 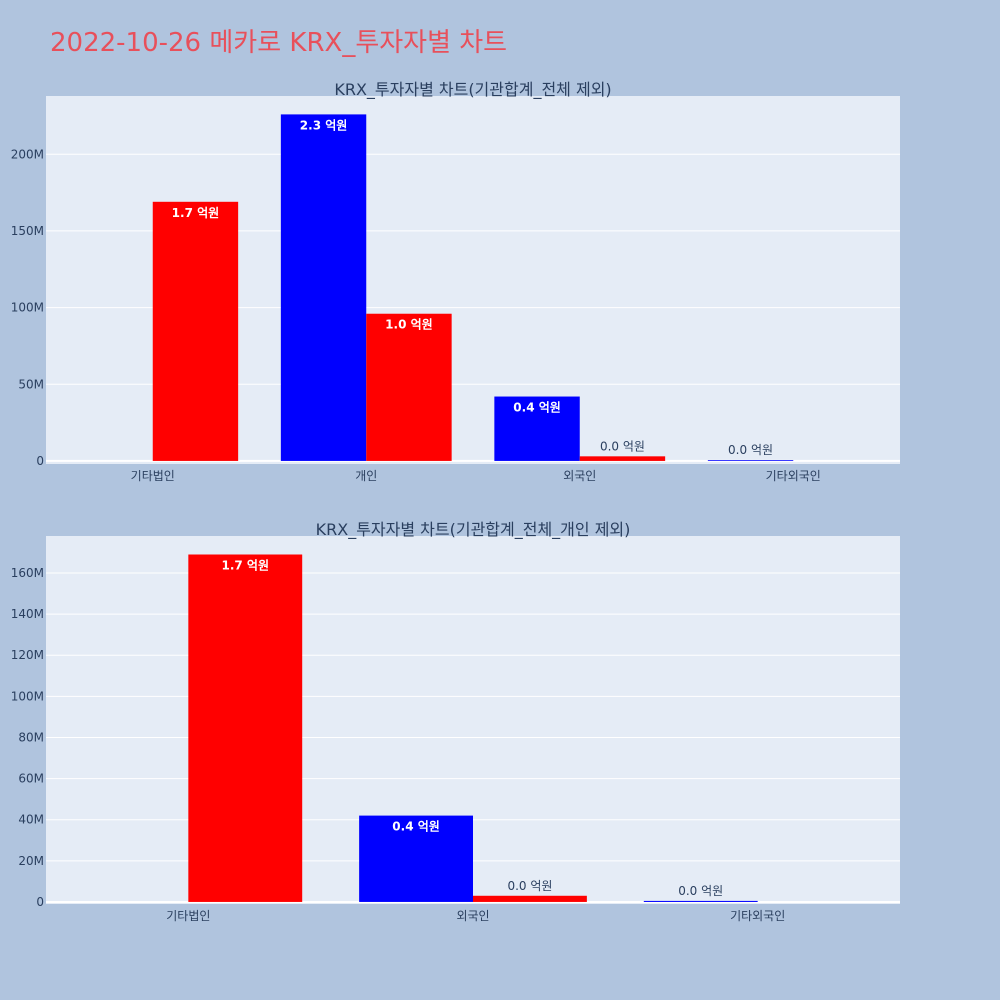 What do you see at coordinates (27, 154) in the screenshot?
I see `y-tick-label: 200M` at bounding box center [27, 154].